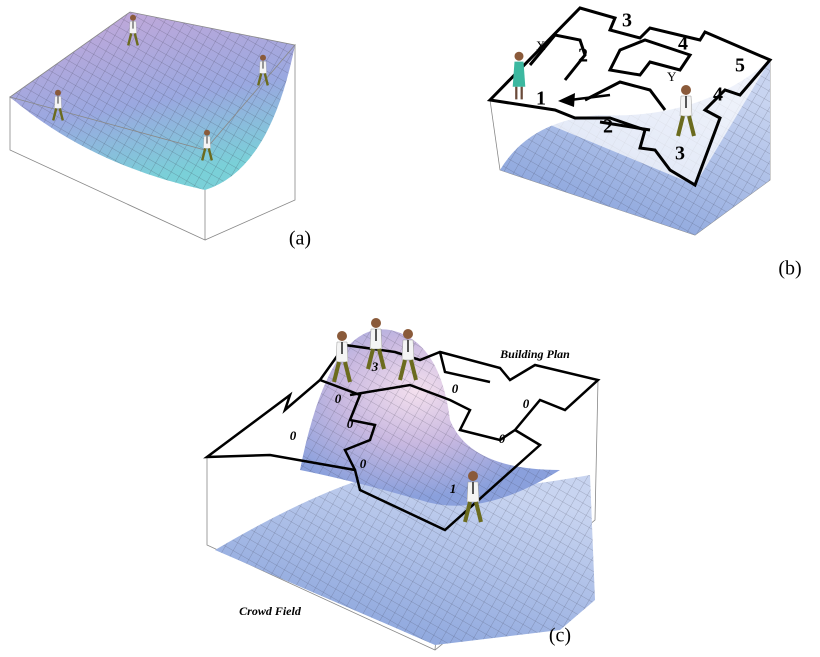 This screenshot has height=657, width=820. What do you see at coordinates (541, 45) in the screenshot?
I see `marker-label: X` at bounding box center [541, 45].